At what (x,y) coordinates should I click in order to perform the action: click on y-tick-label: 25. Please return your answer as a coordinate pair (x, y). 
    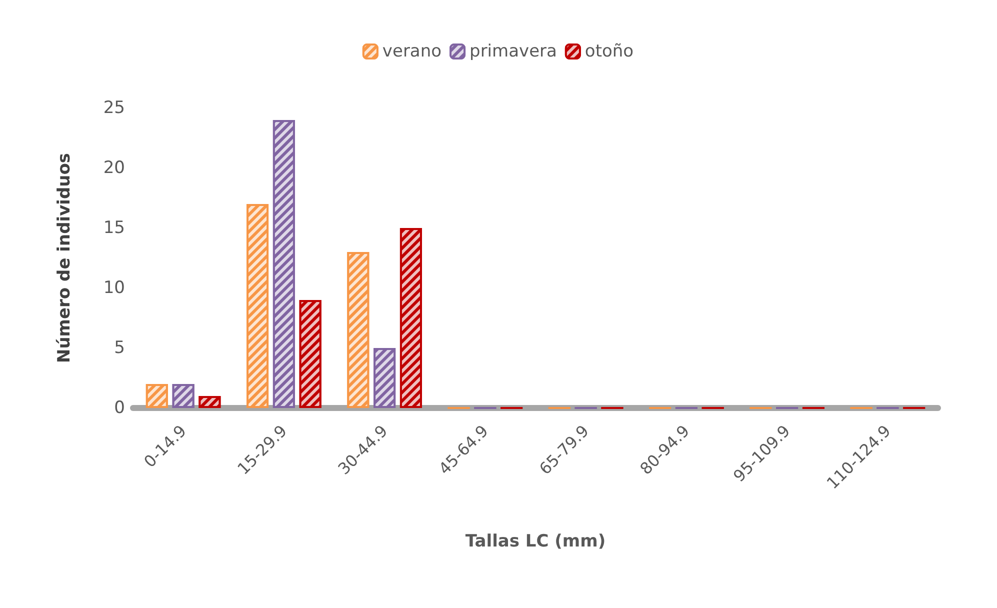
    Looking at the image, I should click on (114, 108).